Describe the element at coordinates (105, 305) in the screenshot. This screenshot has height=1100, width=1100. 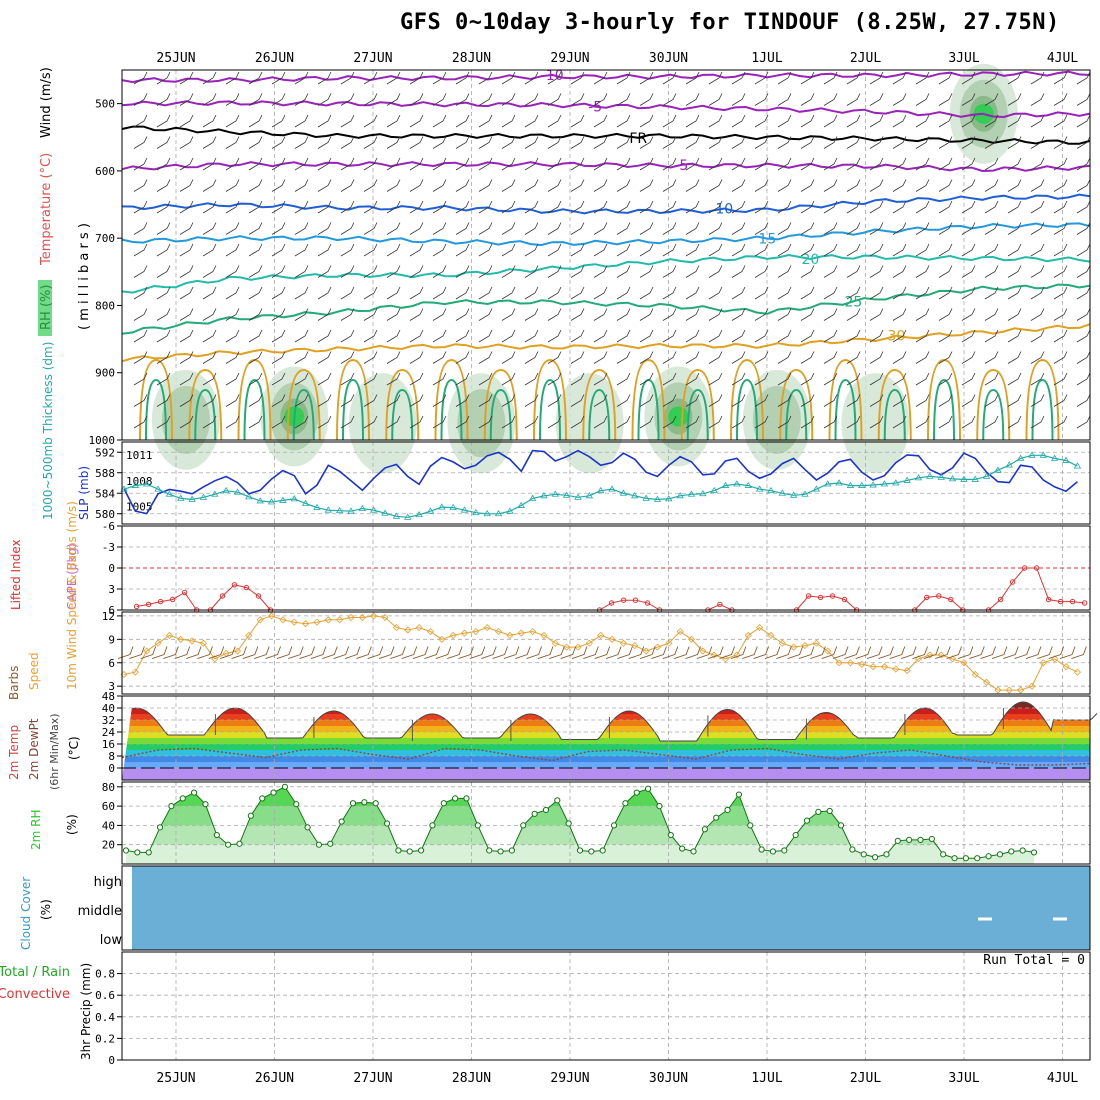
I see `pressure-tick-label: 800` at that location.